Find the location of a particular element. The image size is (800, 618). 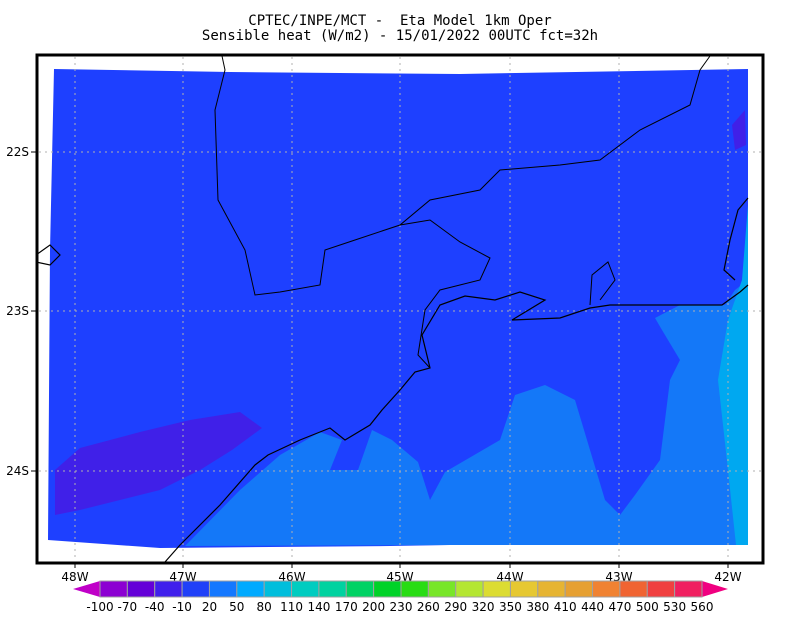

colorbar-label: 260 is located at coordinates (428, 607).